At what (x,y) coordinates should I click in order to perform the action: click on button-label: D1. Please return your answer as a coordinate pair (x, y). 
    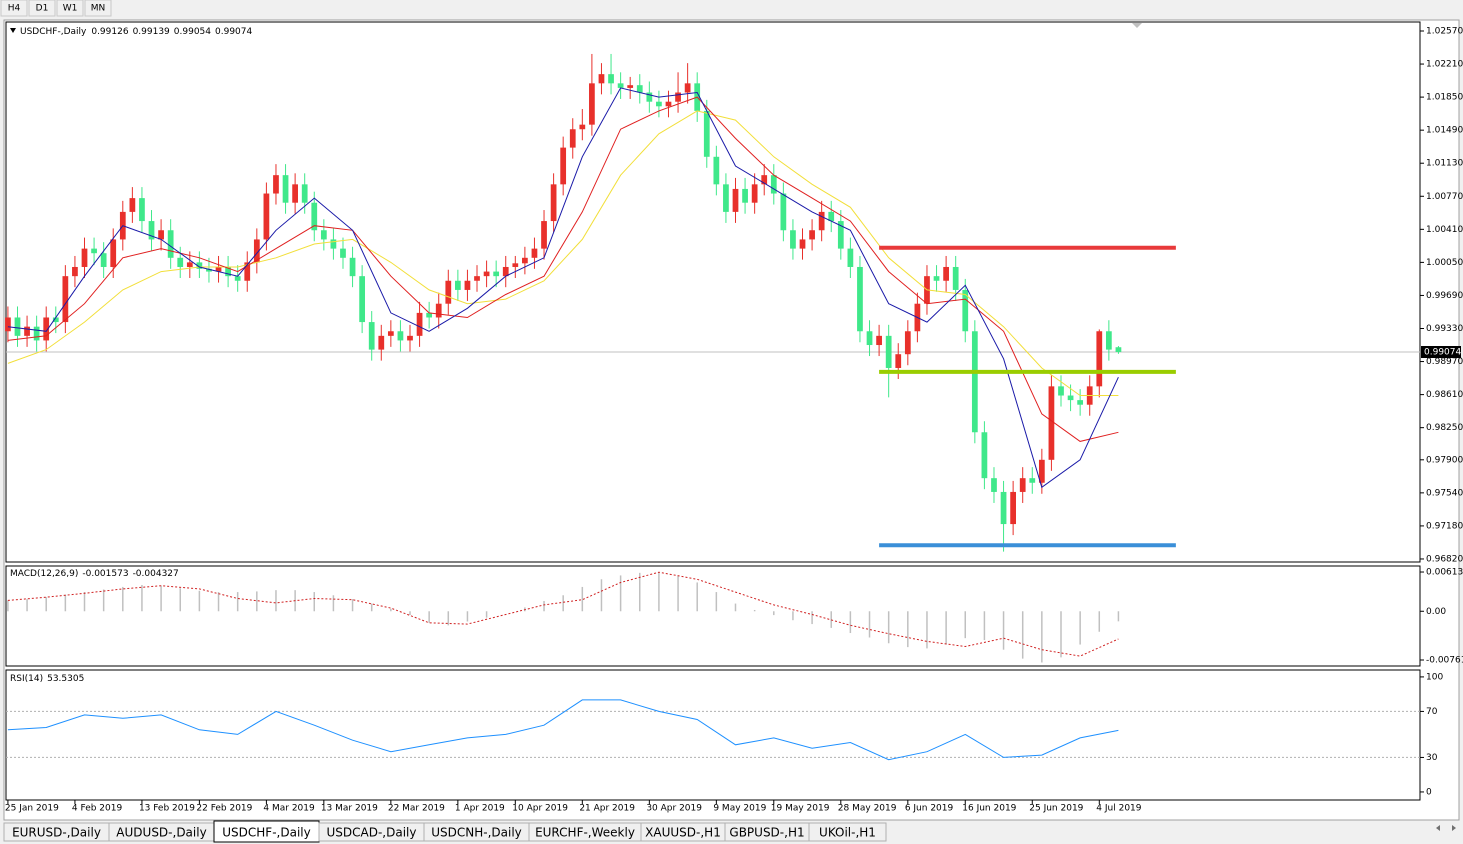
    Looking at the image, I should click on (42, 9).